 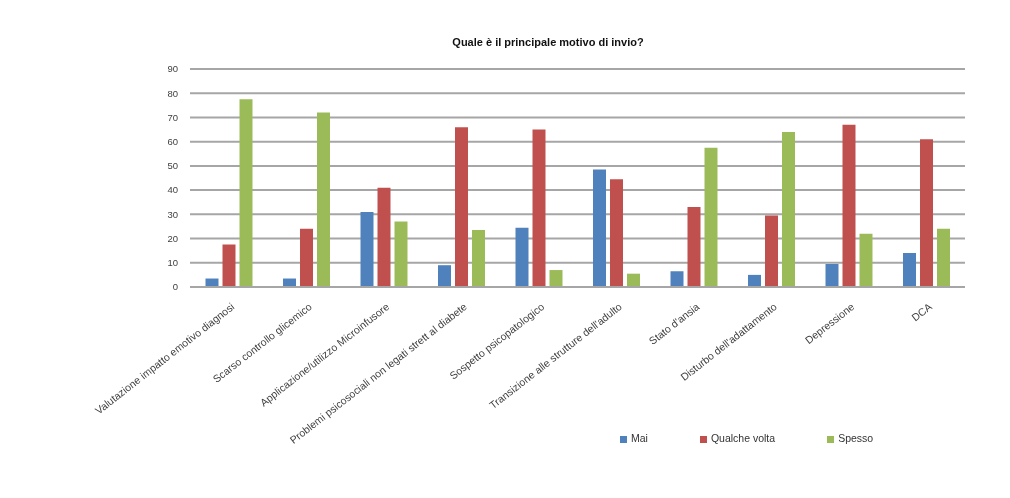 What do you see at coordinates (172, 142) in the screenshot?
I see `y-tick-label: 60` at bounding box center [172, 142].